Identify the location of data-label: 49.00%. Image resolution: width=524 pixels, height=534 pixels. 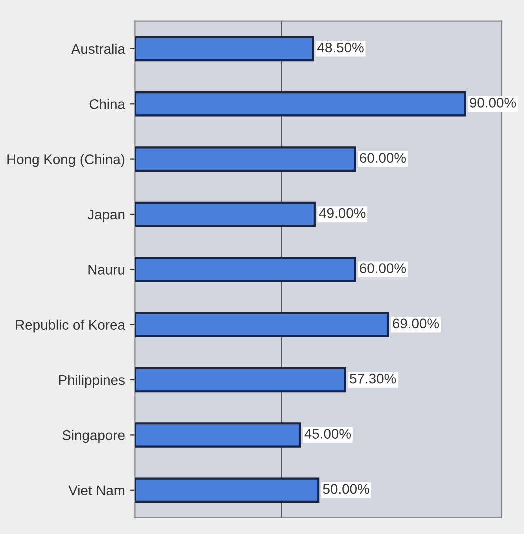
(342, 213).